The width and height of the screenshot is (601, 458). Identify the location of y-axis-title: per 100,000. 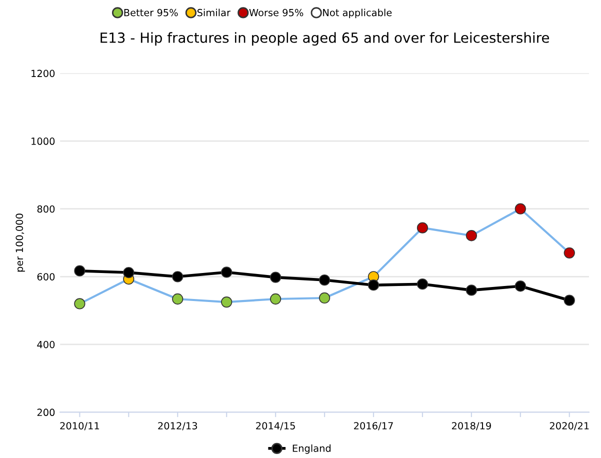
(20, 243).